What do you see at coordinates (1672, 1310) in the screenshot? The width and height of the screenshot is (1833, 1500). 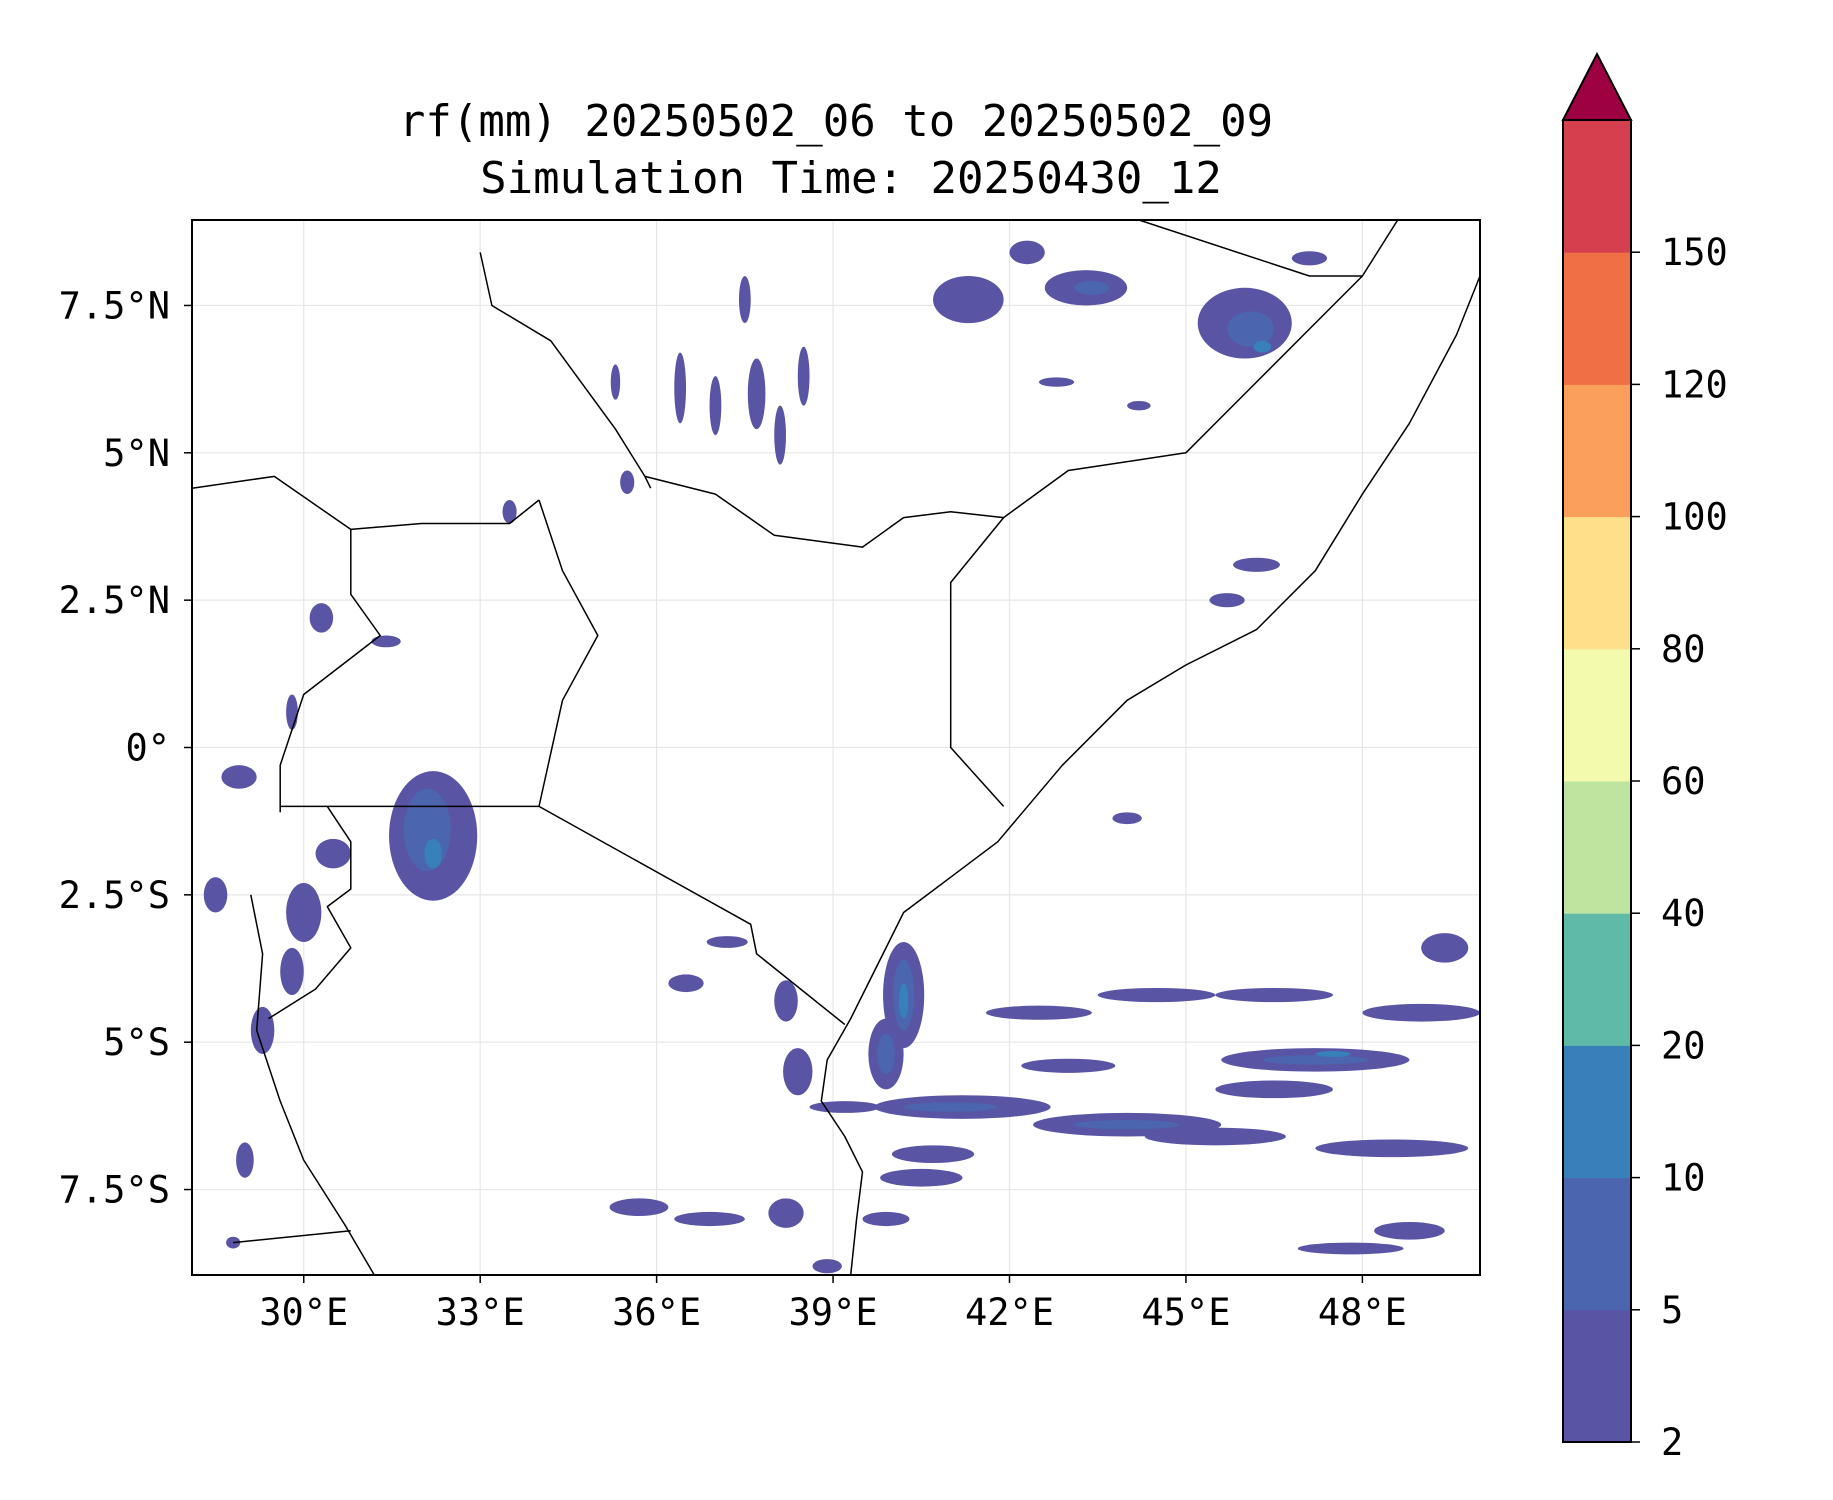 I see `colorbar-tick-label: 5` at bounding box center [1672, 1310].